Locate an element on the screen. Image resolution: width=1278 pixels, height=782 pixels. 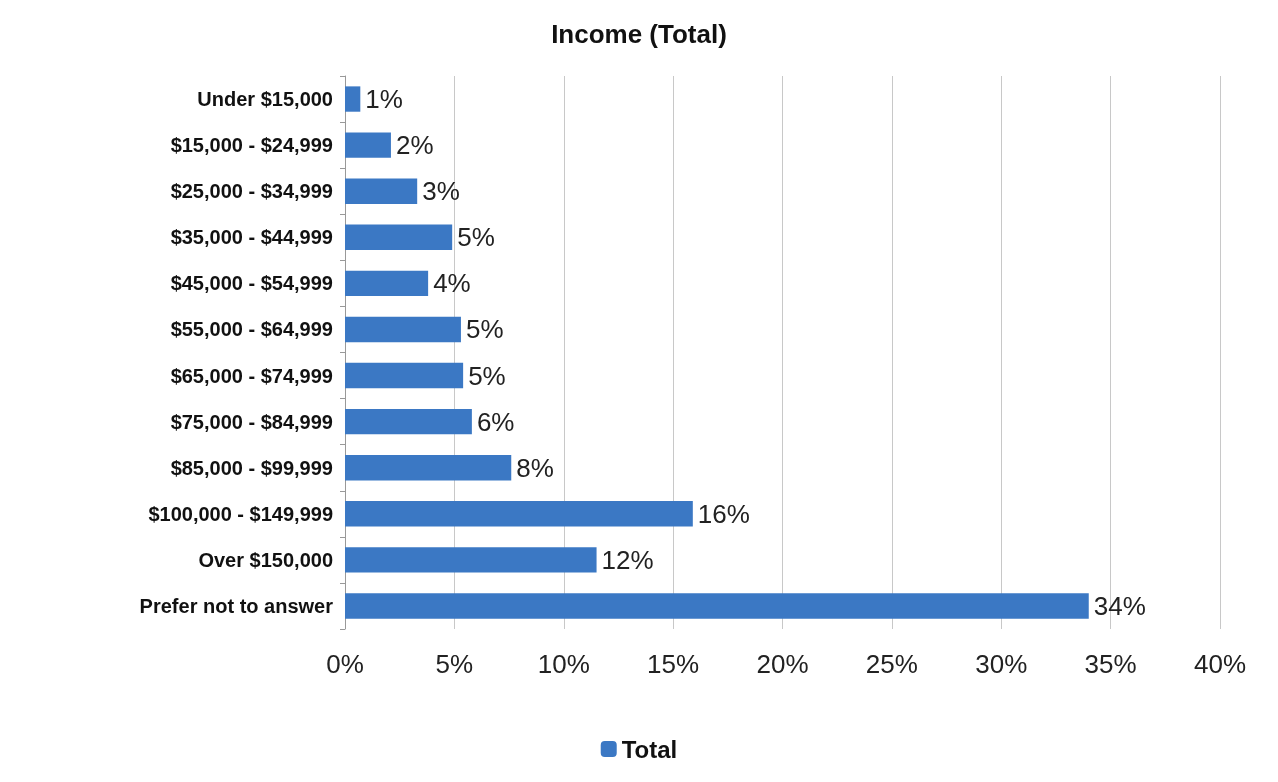
y-tick-label: $65,000 - $74,999 is located at coordinates (251, 375).